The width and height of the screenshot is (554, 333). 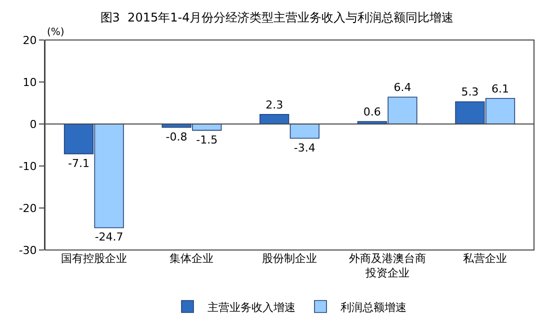 I want to click on y-tick-label: 10, so click(x=29, y=82).